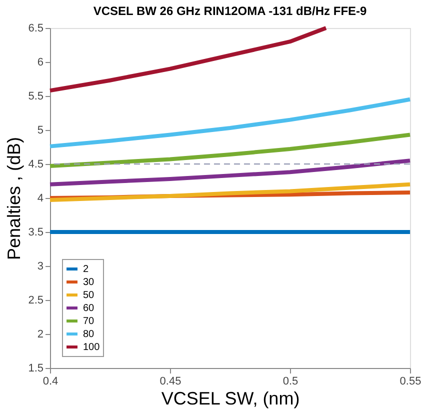 This screenshot has height=416, width=430. What do you see at coordinates (171, 382) in the screenshot?
I see `x-tick-label: 0.45` at bounding box center [171, 382].